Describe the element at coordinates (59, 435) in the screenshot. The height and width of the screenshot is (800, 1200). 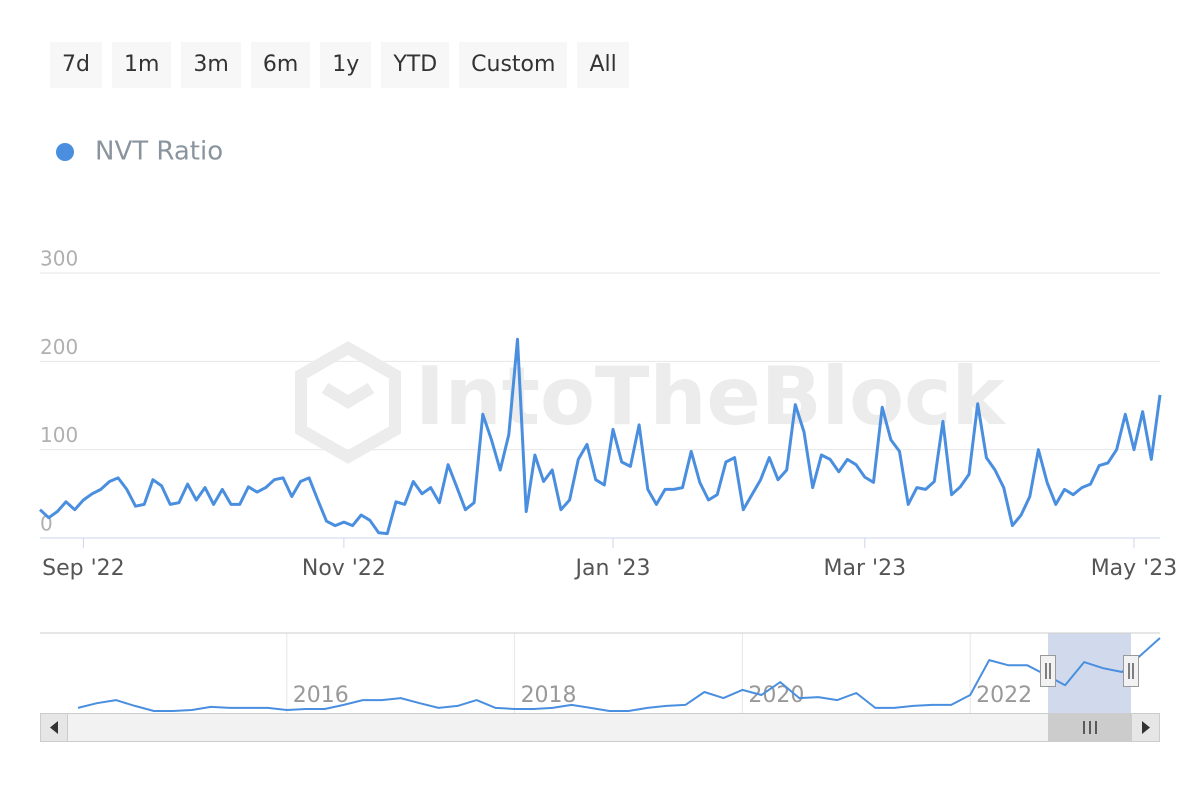
I see `y-tick-label: 100` at that location.